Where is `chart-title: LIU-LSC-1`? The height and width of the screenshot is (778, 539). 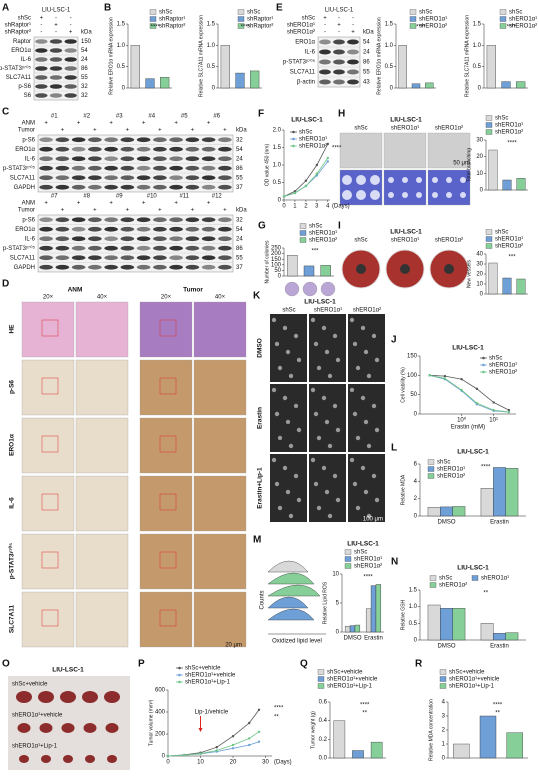 chart-title: LIU-LSC-1 is located at coordinates (473, 452).